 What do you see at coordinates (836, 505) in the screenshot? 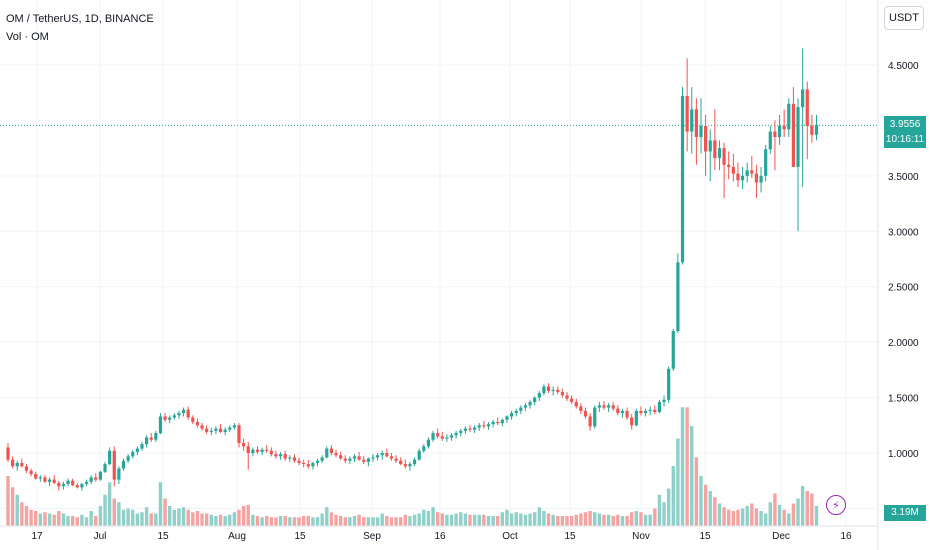
I see `lightning-bolt-icon: ⚡` at bounding box center [836, 505].